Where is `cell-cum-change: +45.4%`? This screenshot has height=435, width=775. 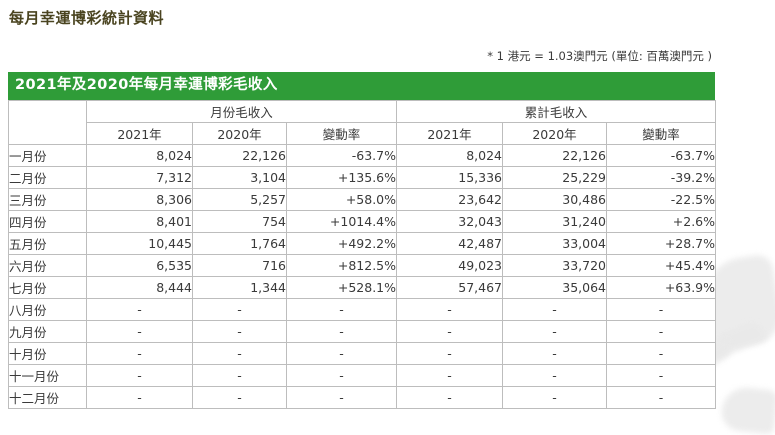 cell-cum-change: +45.4% is located at coordinates (661, 265).